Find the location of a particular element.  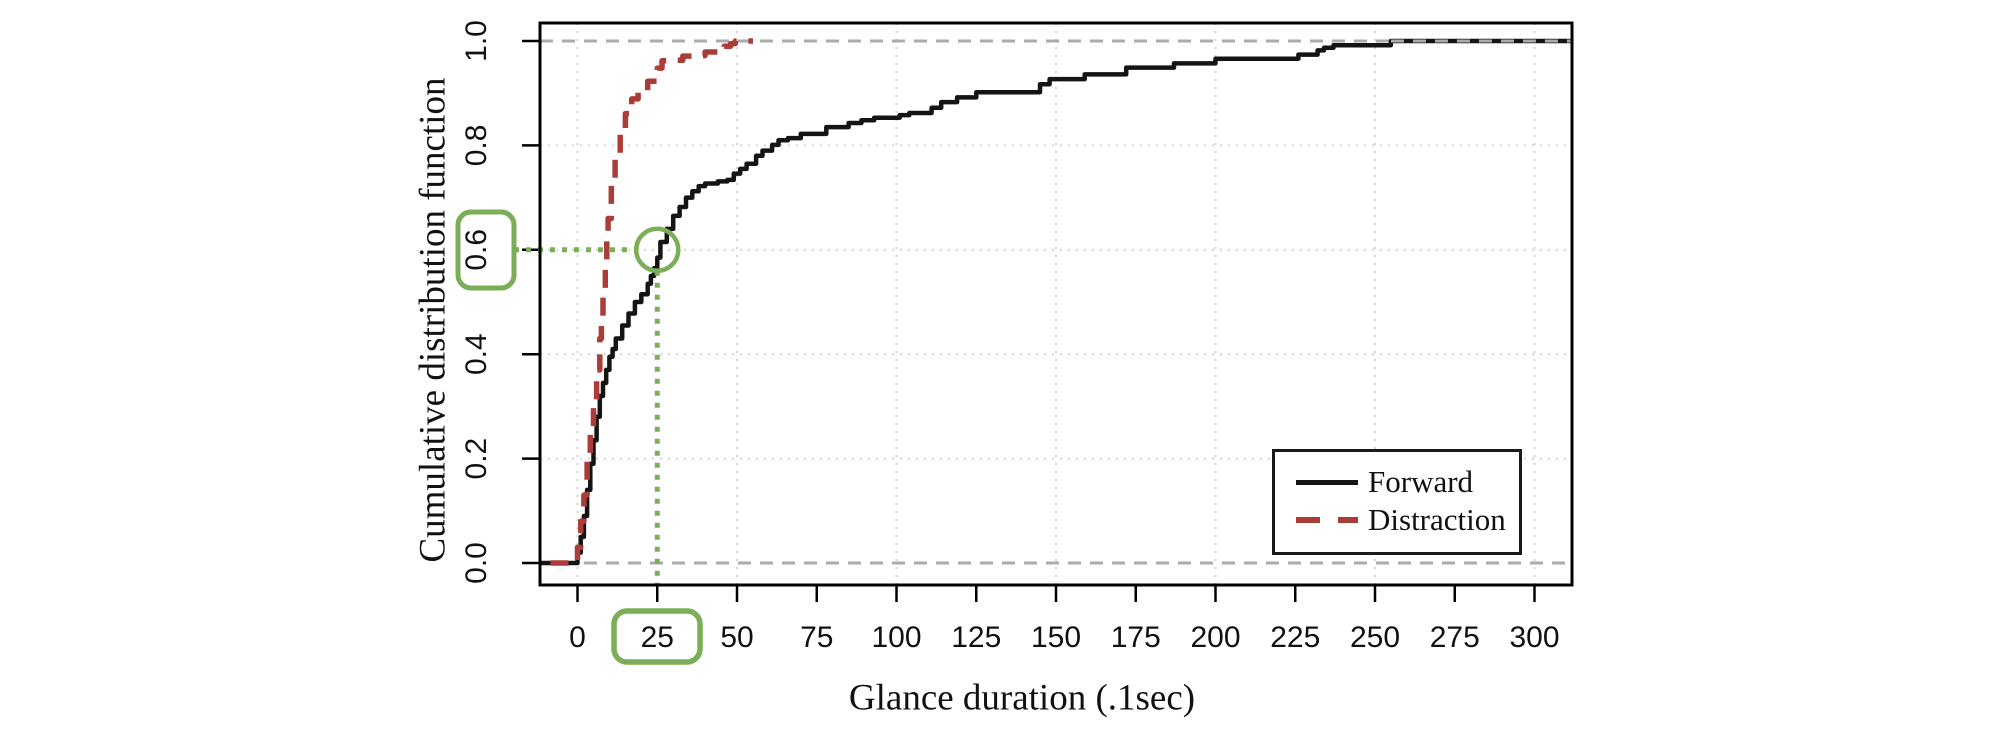

annotation-box-y-label is located at coordinates (486, 250).